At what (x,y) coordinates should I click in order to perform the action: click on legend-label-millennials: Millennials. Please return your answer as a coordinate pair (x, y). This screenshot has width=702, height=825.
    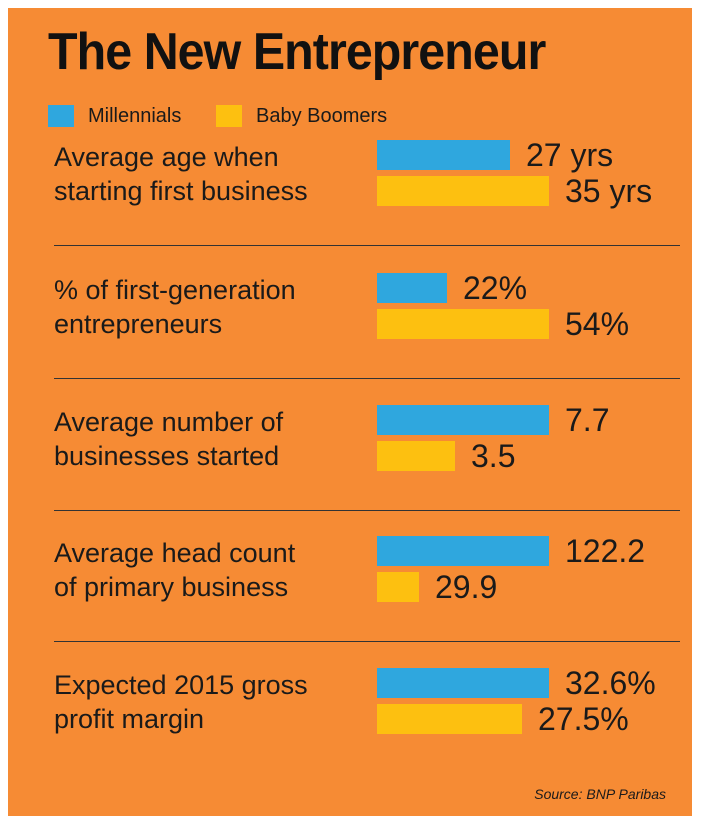
    Looking at the image, I should click on (135, 115).